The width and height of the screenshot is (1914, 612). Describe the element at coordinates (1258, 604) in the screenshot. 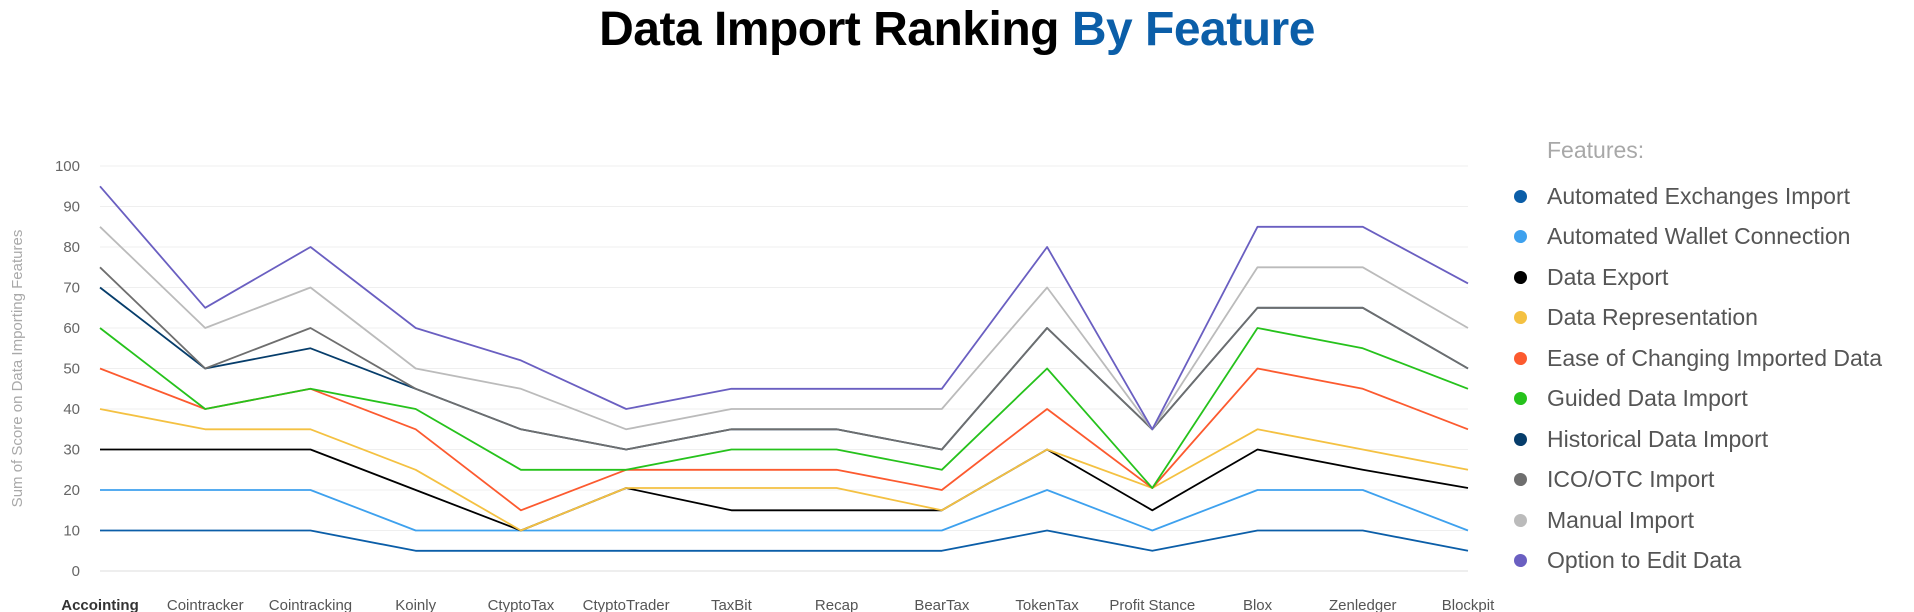

I see `x-tick-label-blox: Blox` at that location.